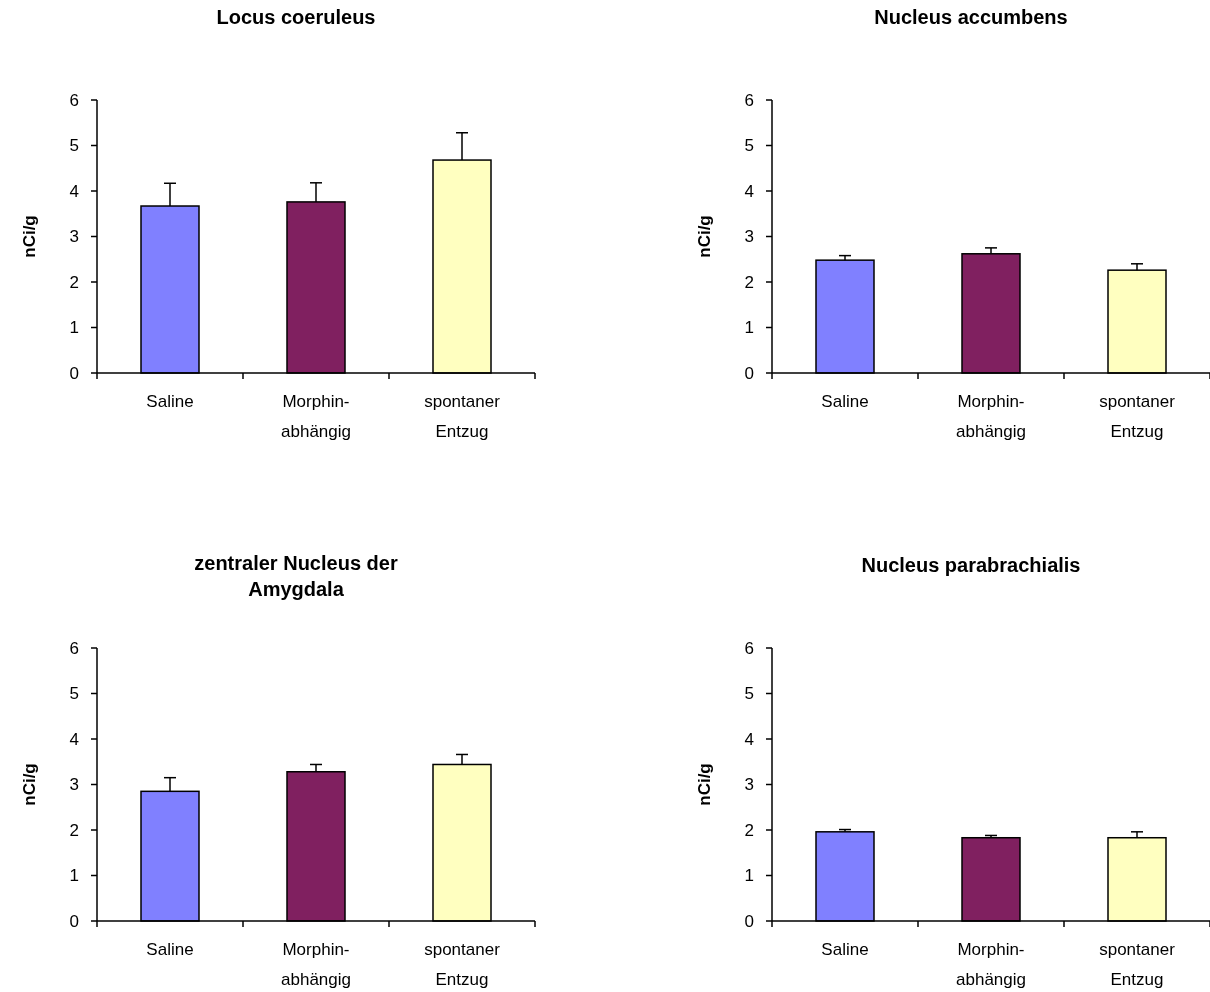  I want to click on chart-title: zentraler Nucleus der Amygdala, so click(296, 576).